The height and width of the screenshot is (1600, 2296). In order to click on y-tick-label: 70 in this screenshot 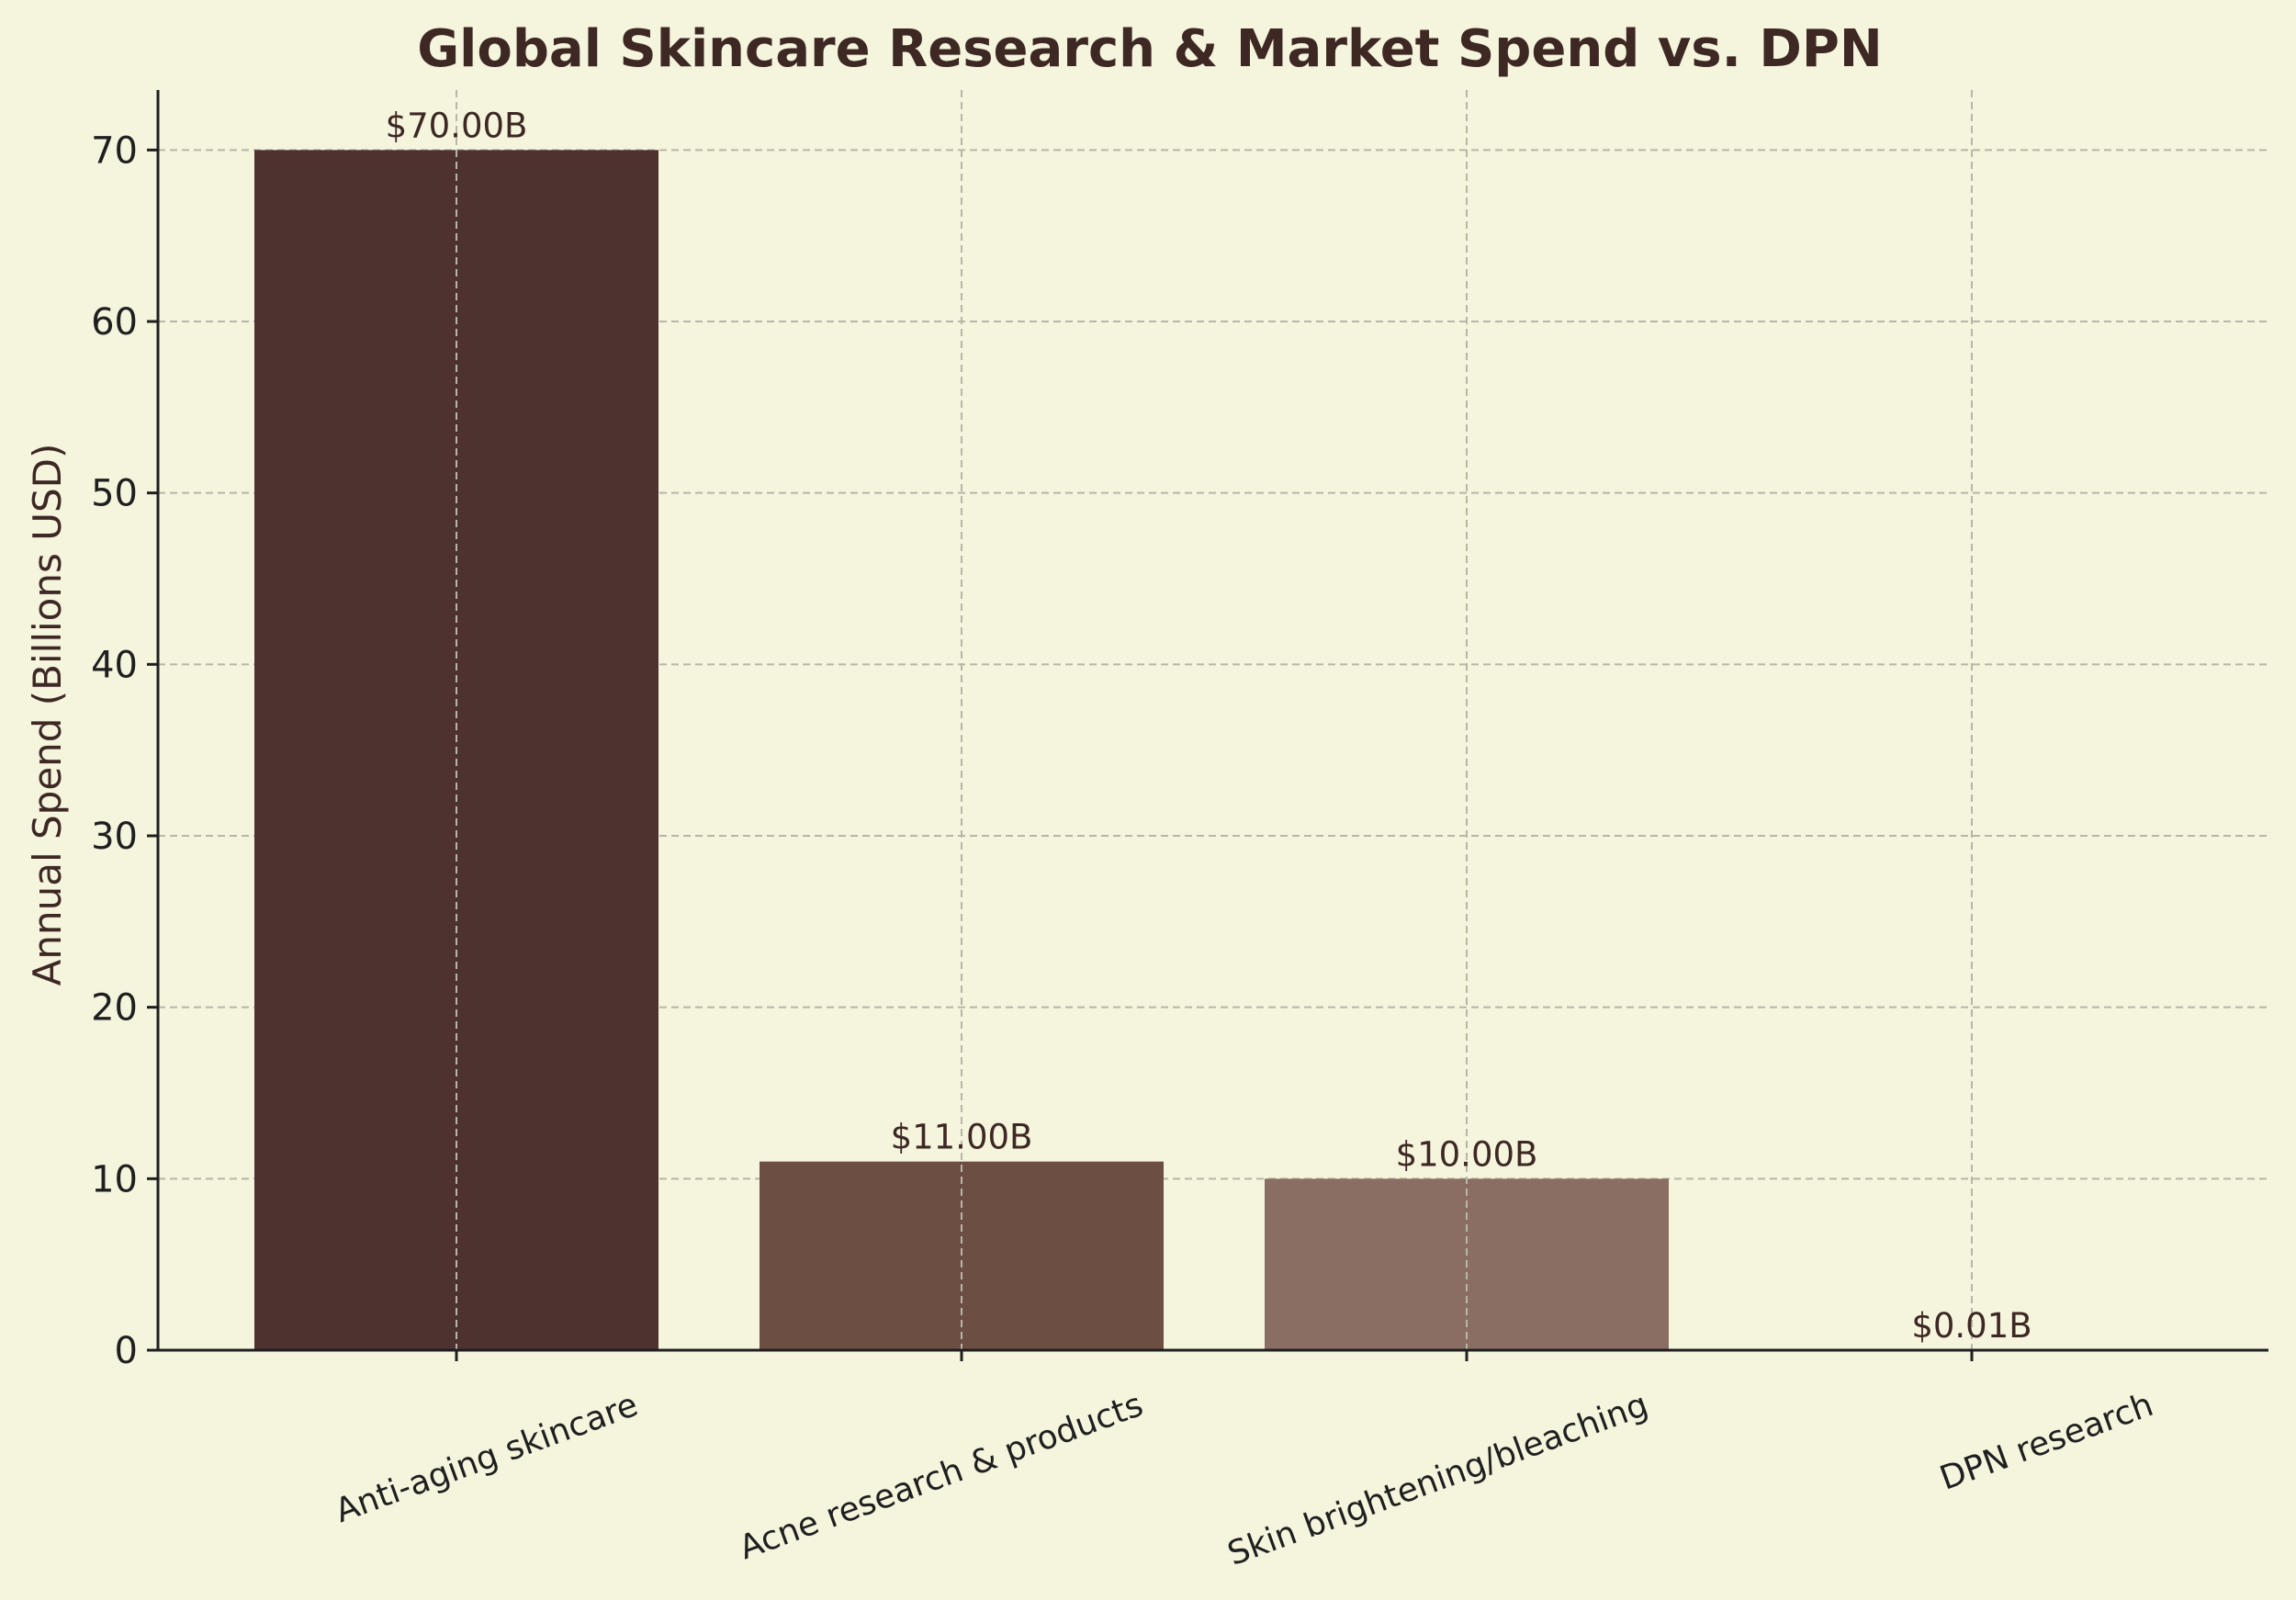, I will do `click(115, 151)`.